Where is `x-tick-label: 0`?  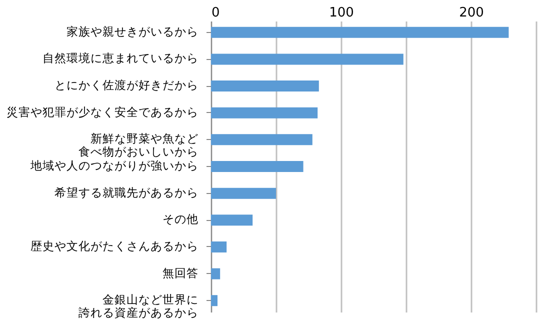
x-tick-label: 0 is located at coordinates (216, 13).